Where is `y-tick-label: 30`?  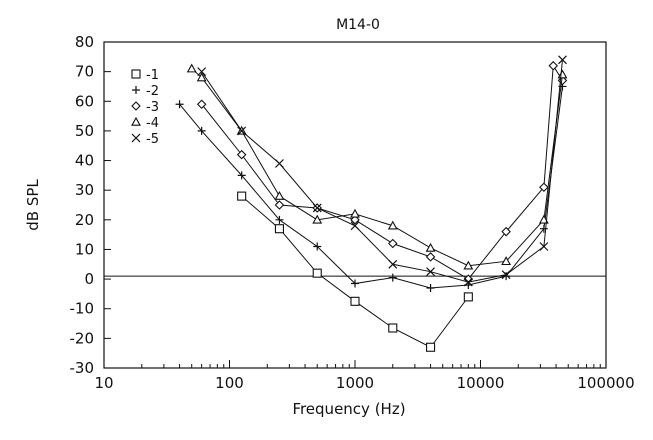 y-tick-label: 30 is located at coordinates (84, 190).